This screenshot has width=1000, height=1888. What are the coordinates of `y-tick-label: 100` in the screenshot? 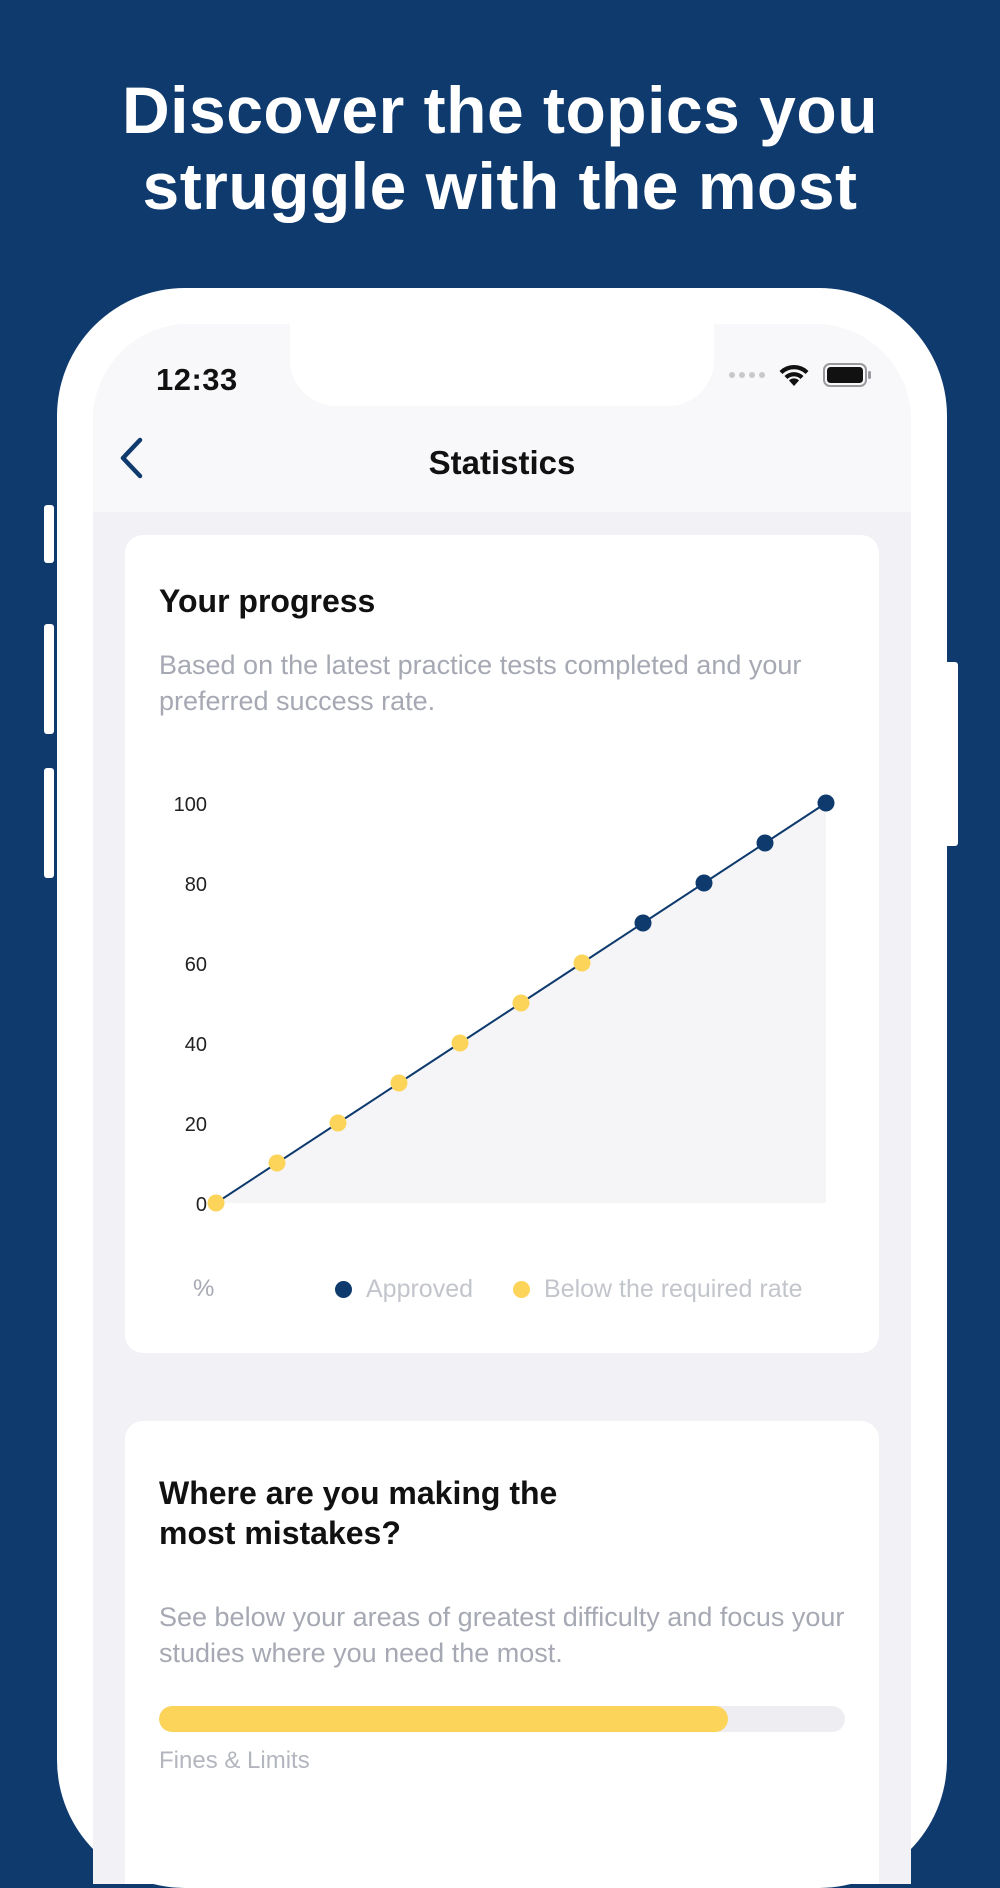 It's located at (190, 805).